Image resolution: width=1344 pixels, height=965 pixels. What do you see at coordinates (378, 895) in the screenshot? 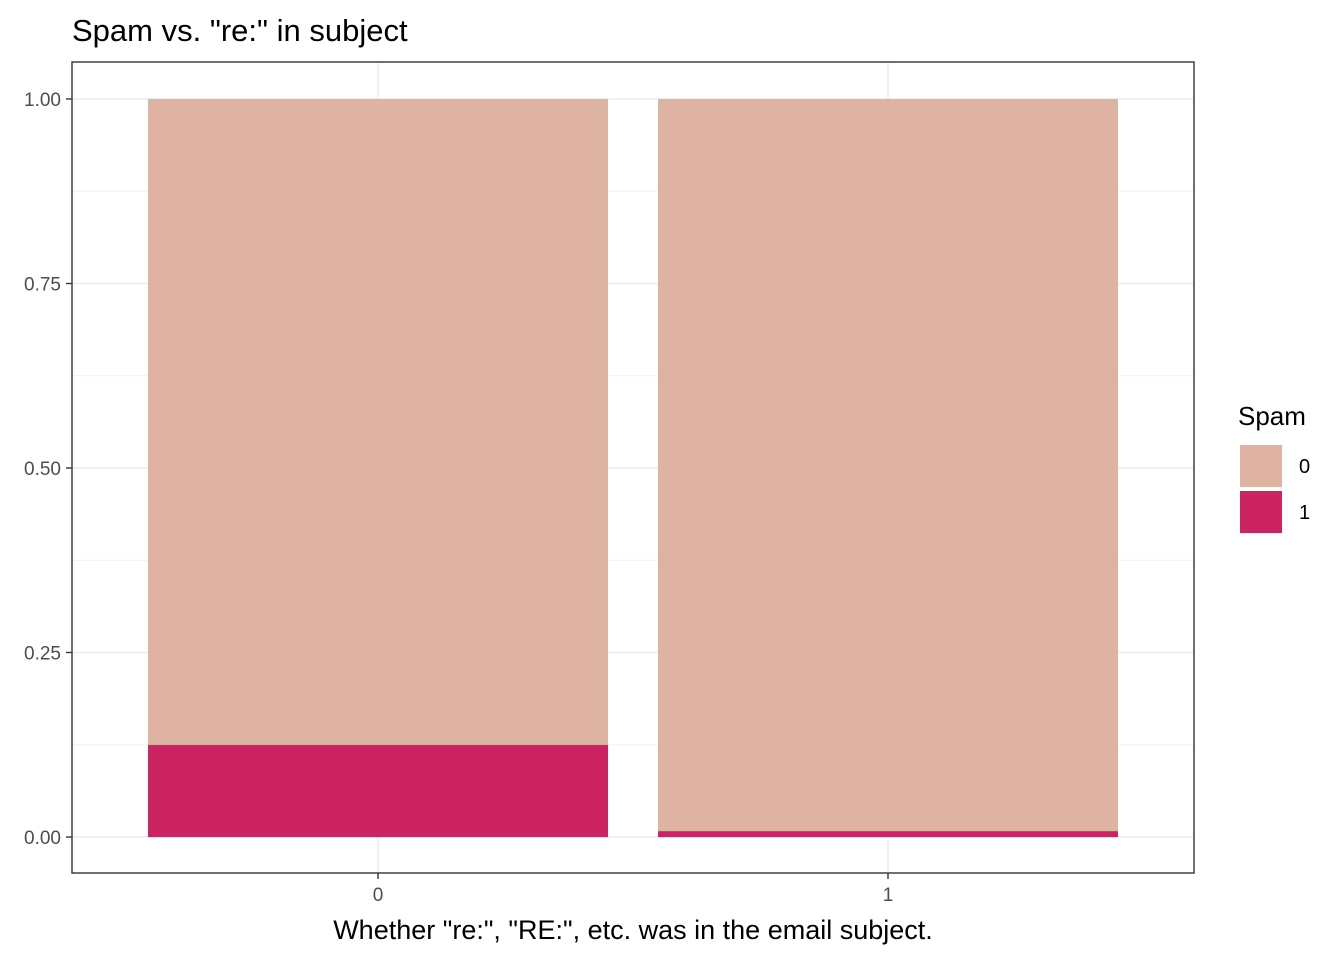
I see `x-tick-label: 0` at bounding box center [378, 895].